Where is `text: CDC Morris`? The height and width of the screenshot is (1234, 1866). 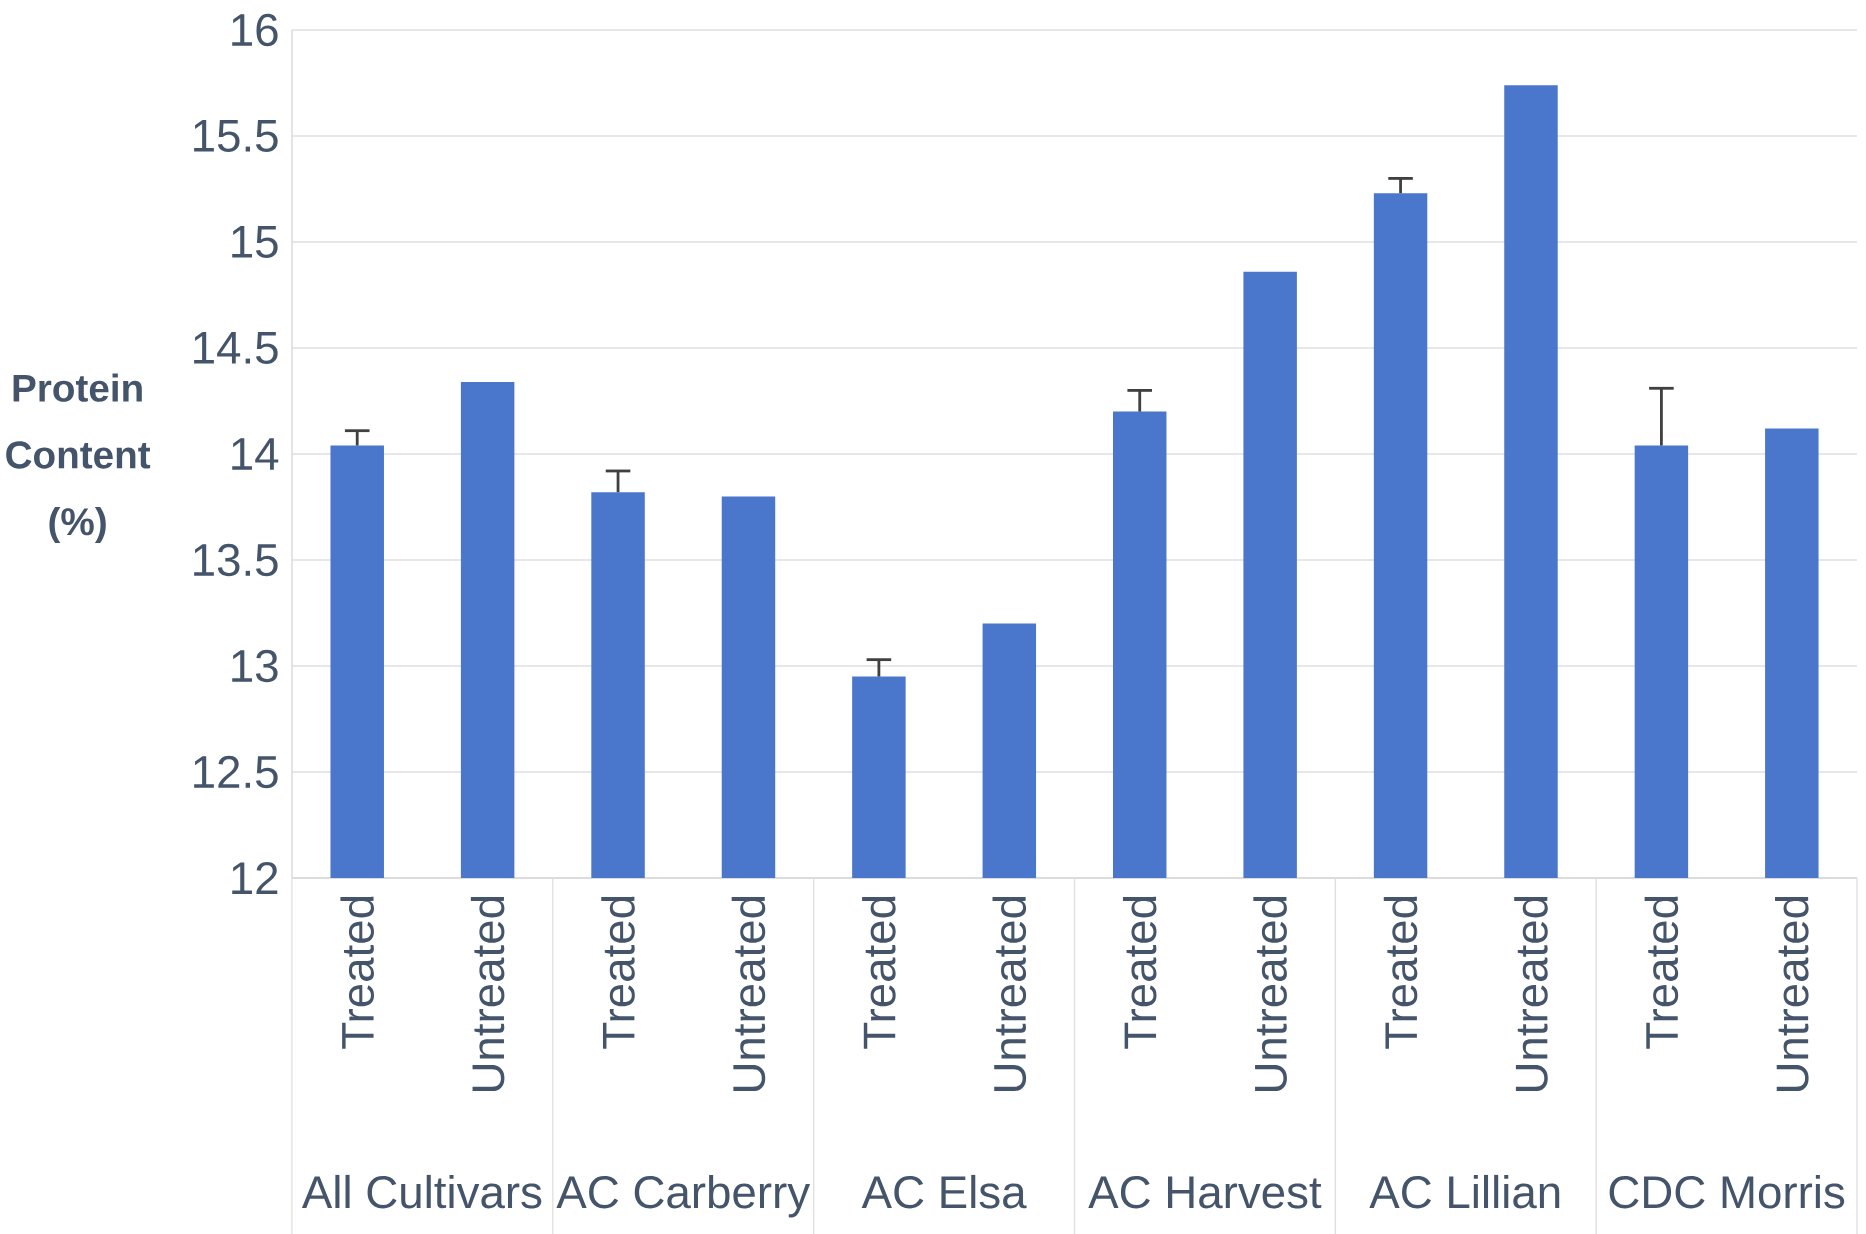 text: CDC Morris is located at coordinates (1727, 1191).